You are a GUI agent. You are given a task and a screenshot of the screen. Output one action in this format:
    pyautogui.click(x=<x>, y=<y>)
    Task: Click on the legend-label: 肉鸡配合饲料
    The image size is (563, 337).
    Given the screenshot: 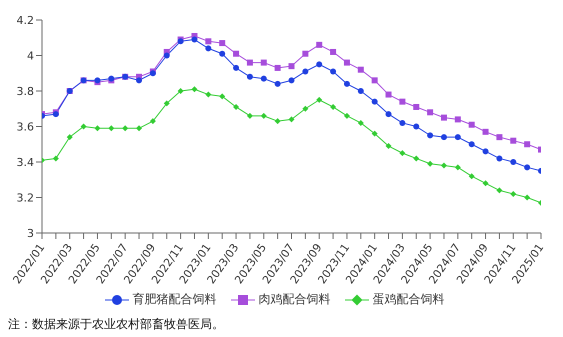 What is the action you would take?
    pyautogui.click(x=294, y=299)
    